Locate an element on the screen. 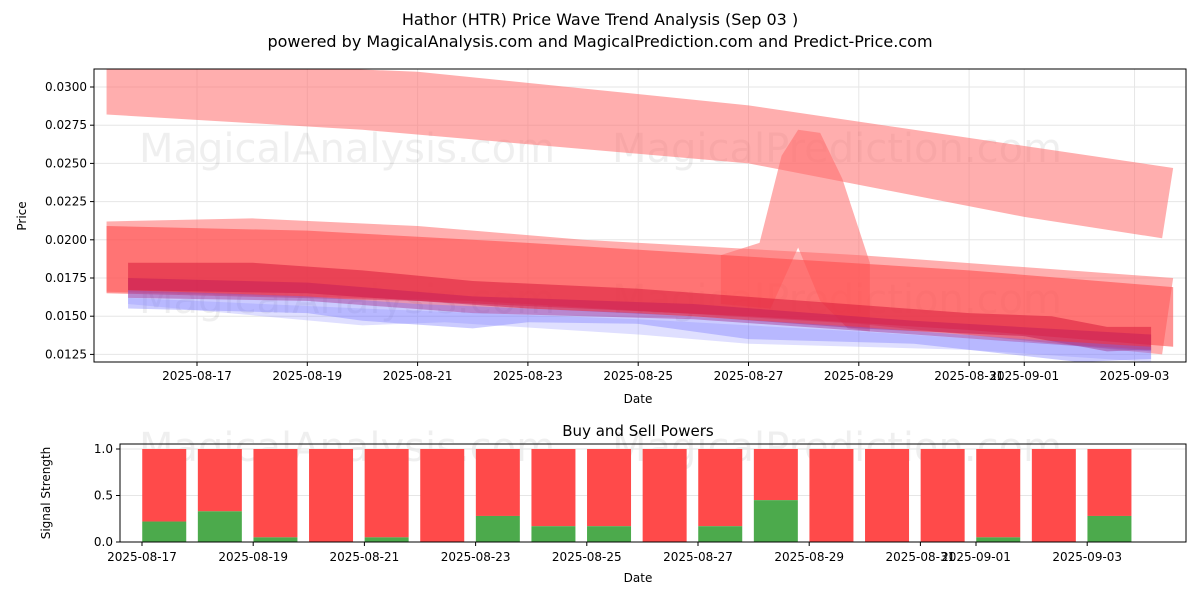 This screenshot has height=600, width=1200. y-tick-label: 0.0150 is located at coordinates (66, 316).